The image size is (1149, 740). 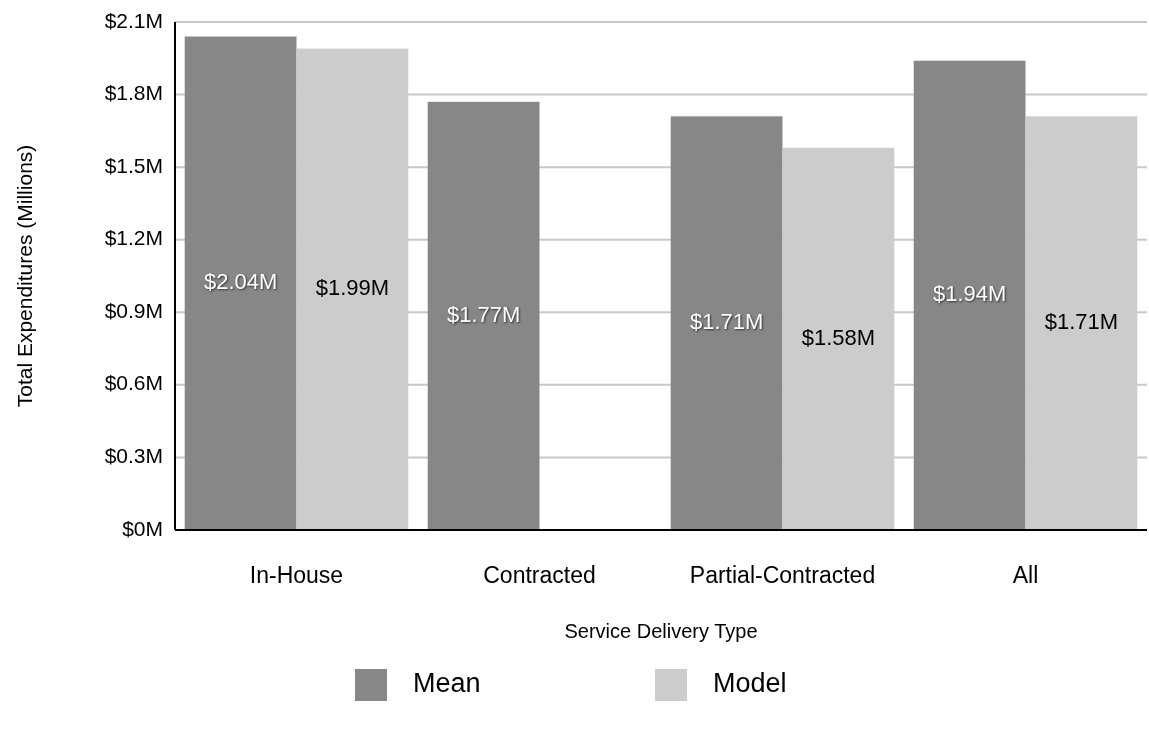 What do you see at coordinates (539, 575) in the screenshot?
I see `x-tick-label: Contracted` at bounding box center [539, 575].